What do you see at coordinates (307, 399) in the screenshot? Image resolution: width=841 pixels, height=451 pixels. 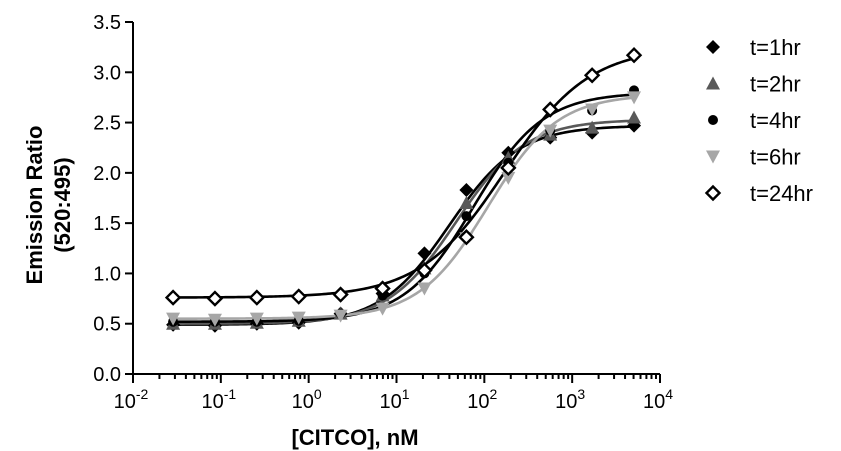 I see `x-tick-label: 10⁰` at bounding box center [307, 399].